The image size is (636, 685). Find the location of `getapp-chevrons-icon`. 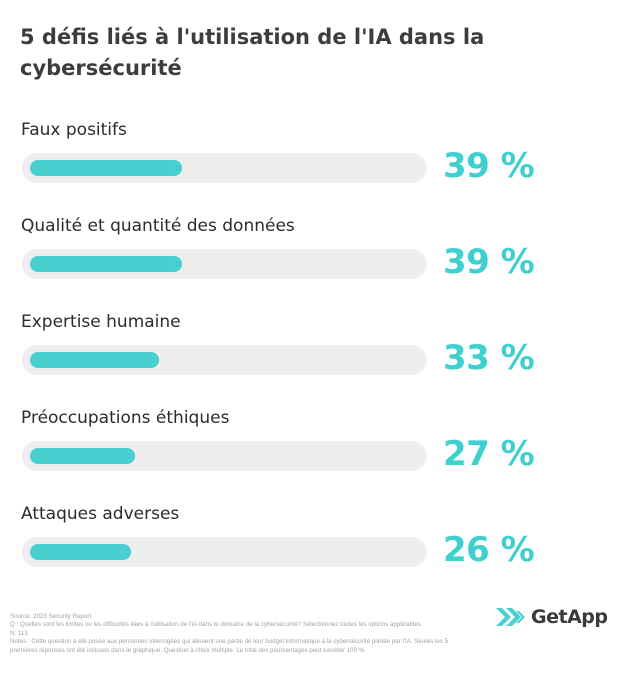

getapp-chevrons-icon is located at coordinates (510, 617).